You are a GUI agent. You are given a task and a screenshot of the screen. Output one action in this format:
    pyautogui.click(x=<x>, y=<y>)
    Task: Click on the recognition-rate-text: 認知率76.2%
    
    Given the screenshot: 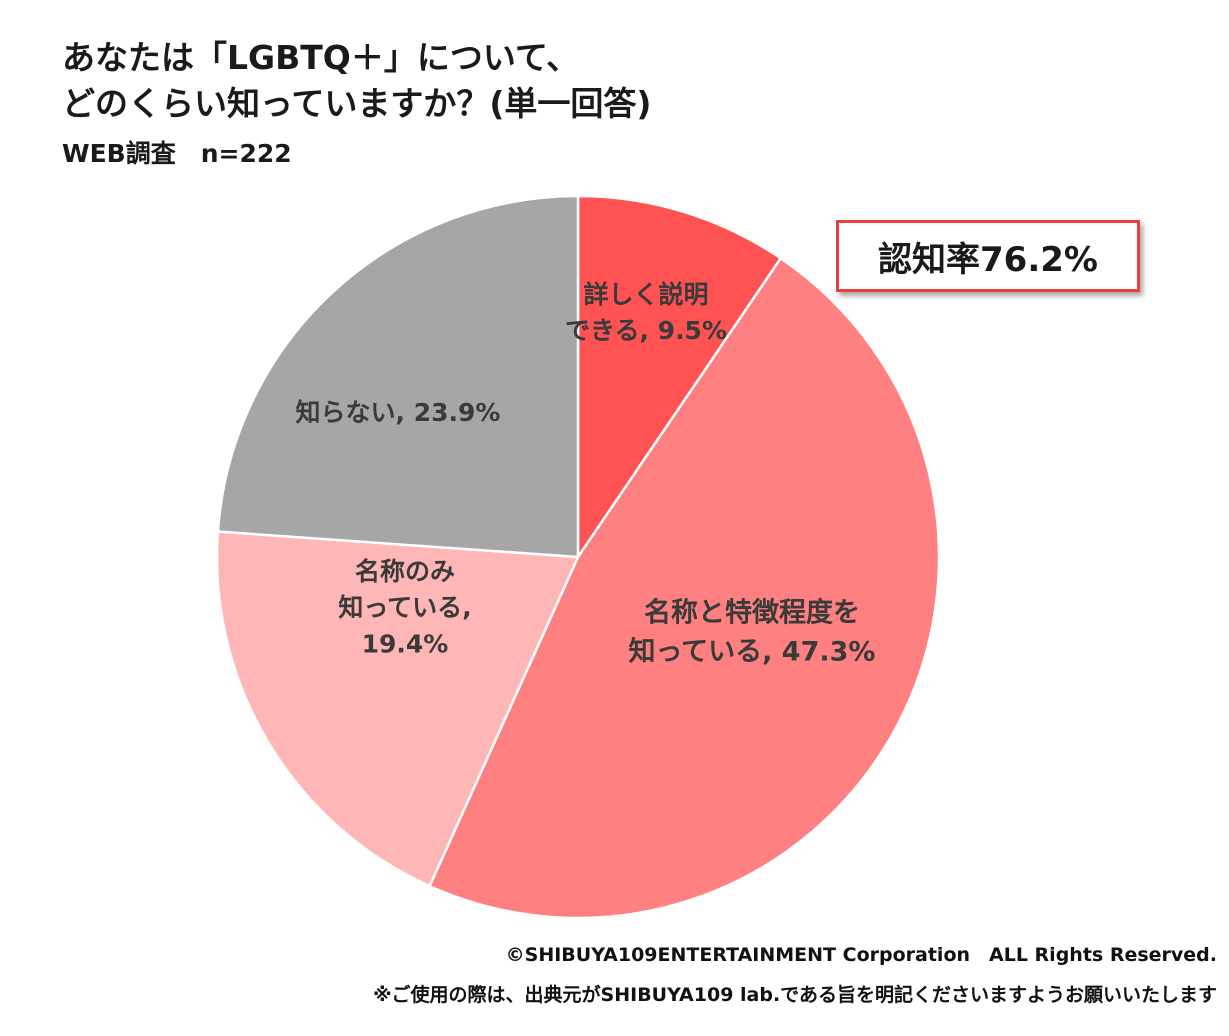 What is the action you would take?
    pyautogui.click(x=988, y=259)
    